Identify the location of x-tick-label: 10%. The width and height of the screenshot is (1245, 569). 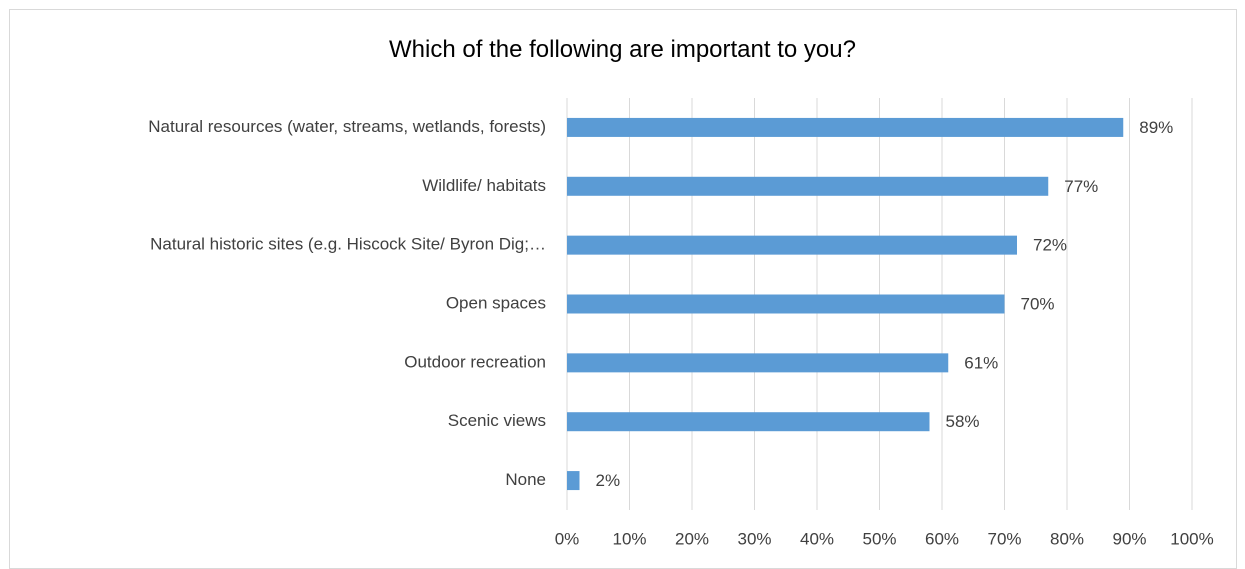
(629, 538).